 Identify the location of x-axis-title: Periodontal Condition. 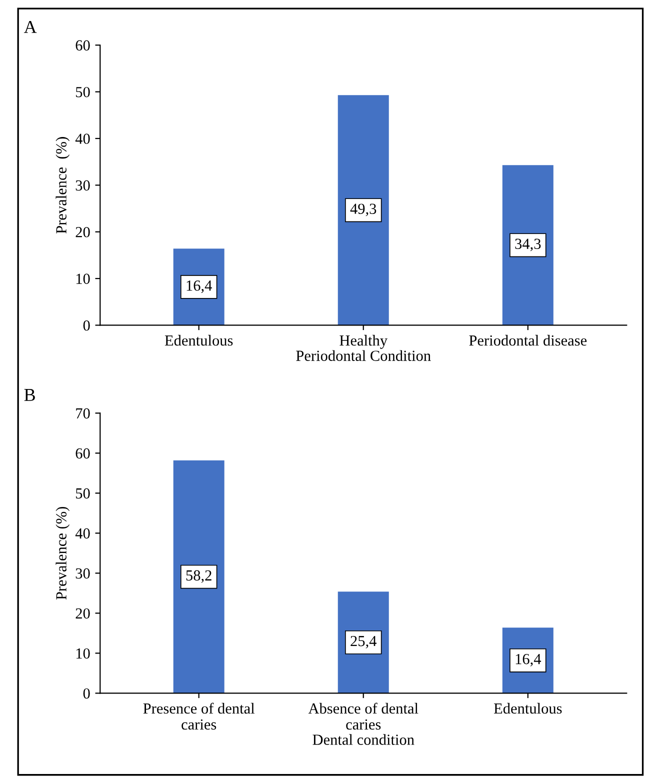
(363, 355).